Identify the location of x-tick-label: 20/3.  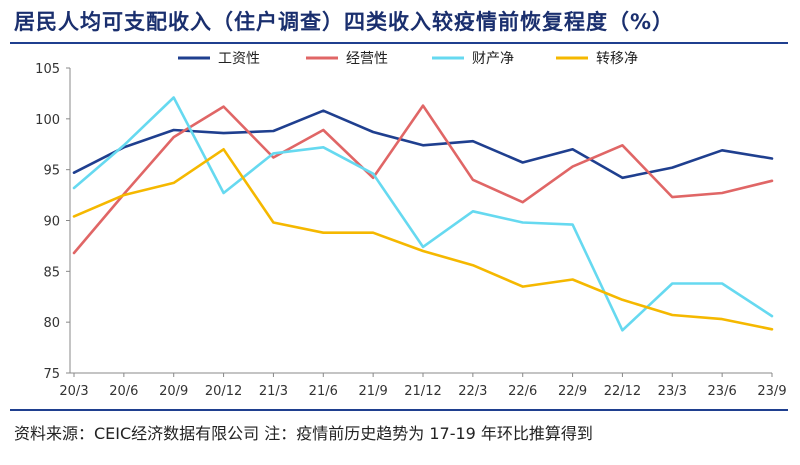
(73, 391).